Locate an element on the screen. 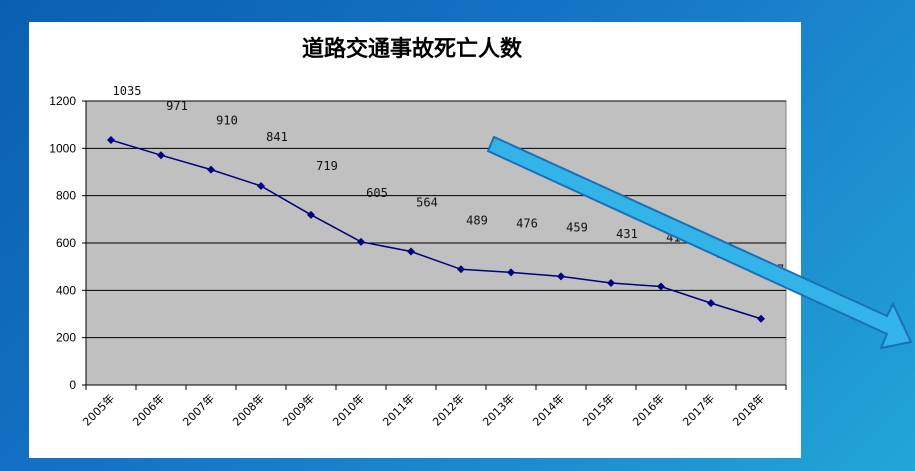 The image size is (915, 471). chart-title: 道路交通事故死亡人数 is located at coordinates (412, 49).